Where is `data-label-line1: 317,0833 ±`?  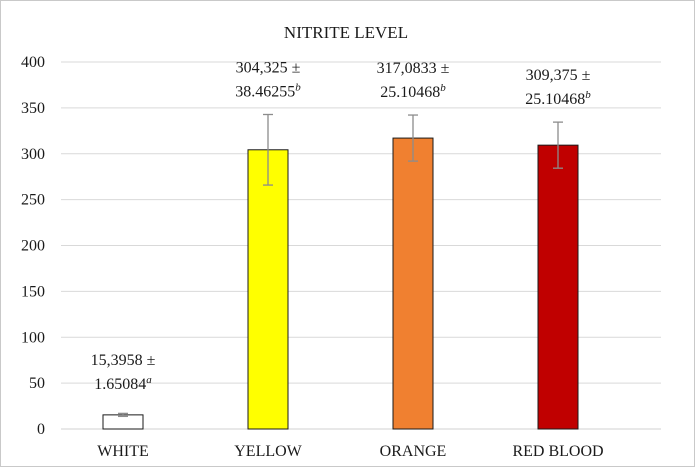 data-label-line1: 317,0833 ± is located at coordinates (413, 68).